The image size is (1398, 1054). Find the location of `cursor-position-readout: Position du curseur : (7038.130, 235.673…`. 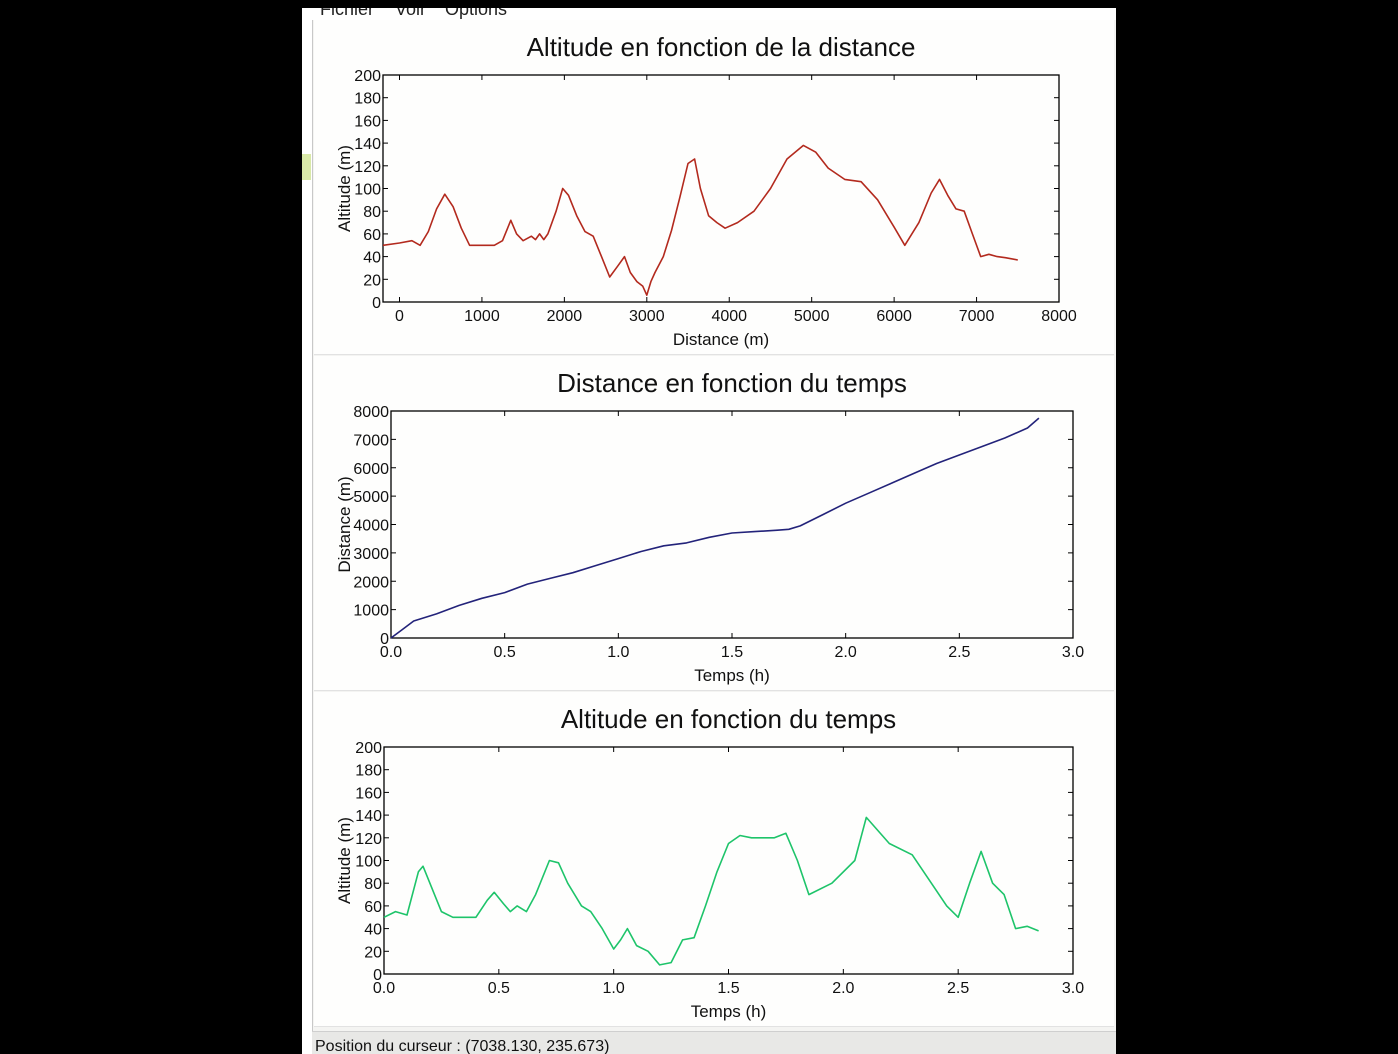

cursor-position-readout: Position du curseur : (7038.130, 235.673… is located at coordinates (462, 1046).